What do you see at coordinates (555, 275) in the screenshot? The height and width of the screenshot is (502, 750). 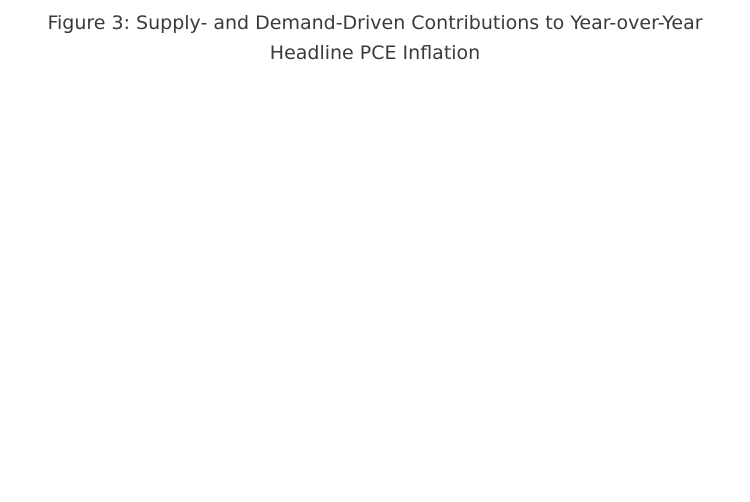 I see `bar-stack-2022m9` at bounding box center [555, 275].